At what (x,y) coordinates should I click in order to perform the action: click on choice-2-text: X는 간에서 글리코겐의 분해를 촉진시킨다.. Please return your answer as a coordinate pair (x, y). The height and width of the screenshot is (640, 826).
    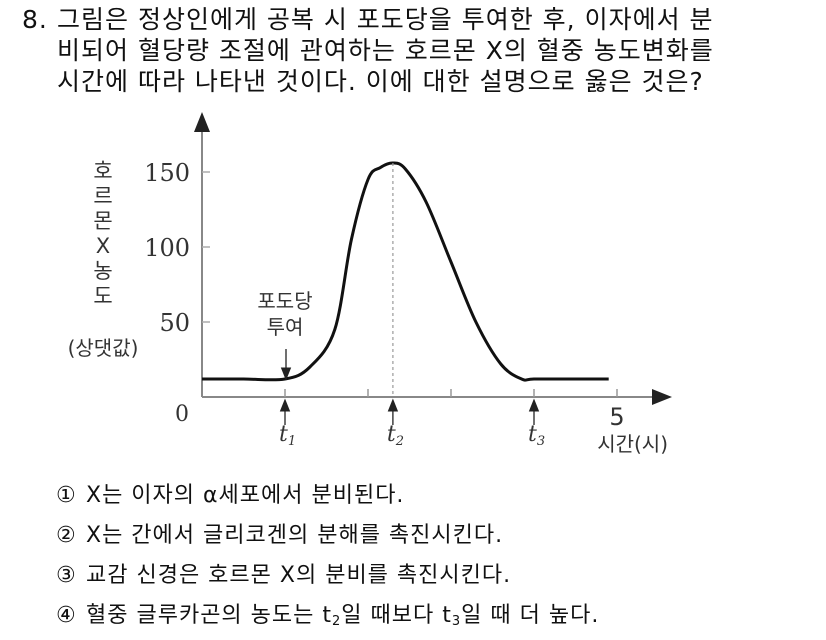
    Looking at the image, I should click on (295, 535).